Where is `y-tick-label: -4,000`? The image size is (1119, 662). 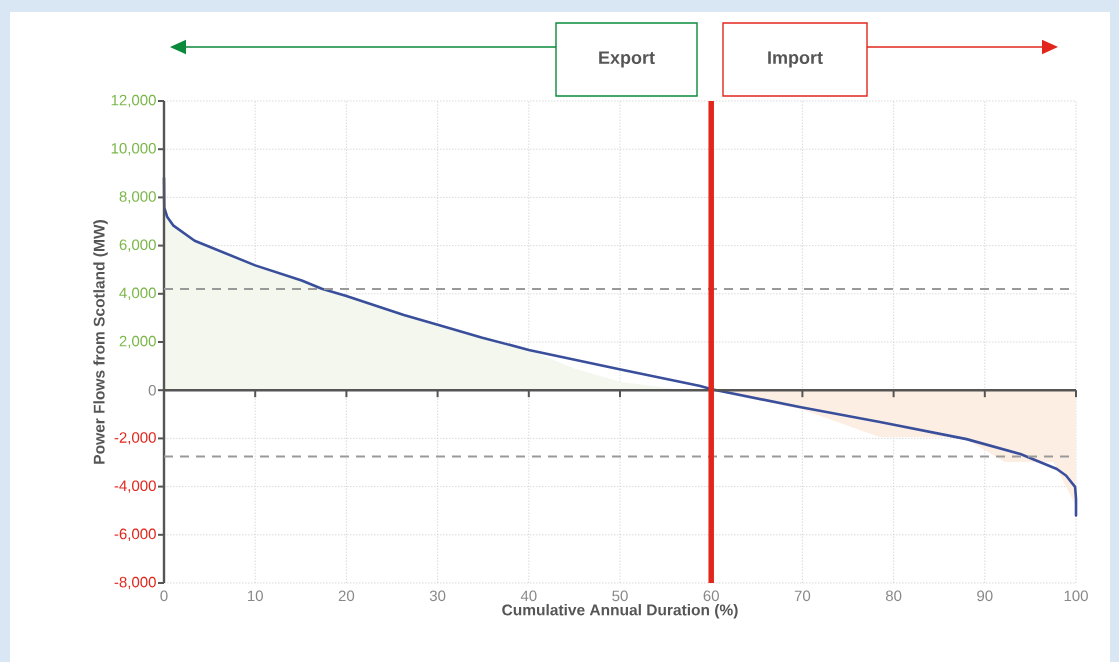
y-tick-label: -4,000 is located at coordinates (135, 486).